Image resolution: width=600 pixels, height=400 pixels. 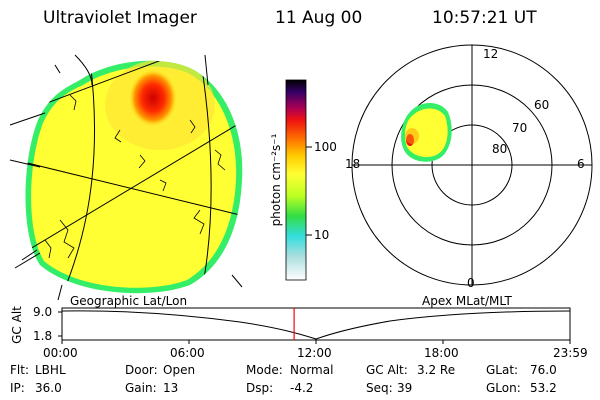 I want to click on altitude-curve, so click(x=316, y=325).